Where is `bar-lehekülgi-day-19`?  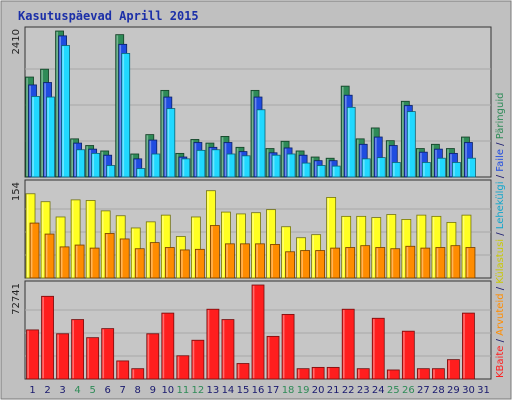 bar-lehekülgi-day-19 is located at coordinates (306, 170).